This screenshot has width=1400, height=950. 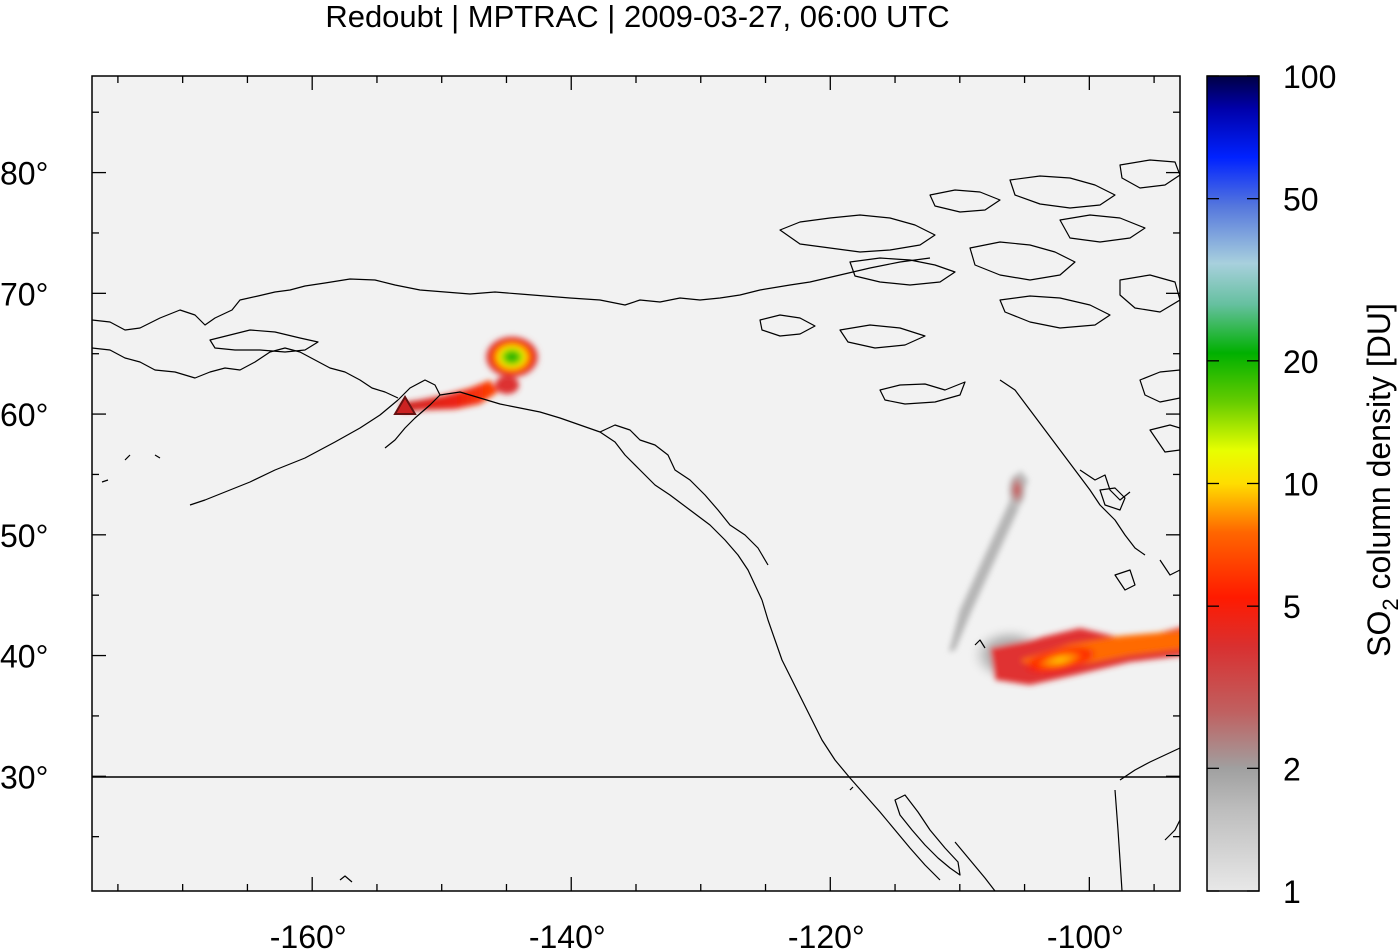 I want to click on colorbar-tick-label: 1, so click(x=1292, y=892).